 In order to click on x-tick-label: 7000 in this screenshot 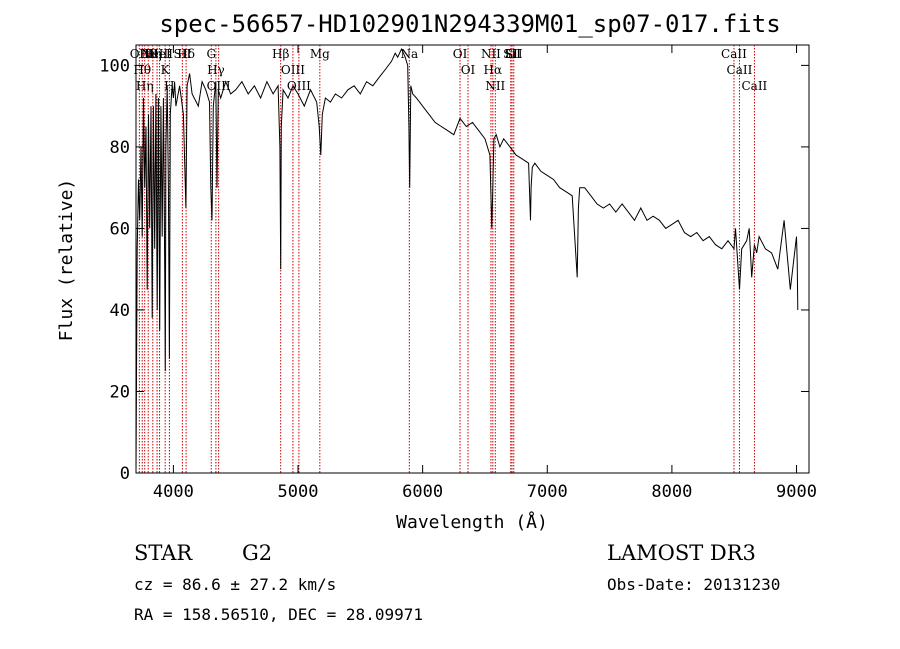, I will do `click(547, 492)`.